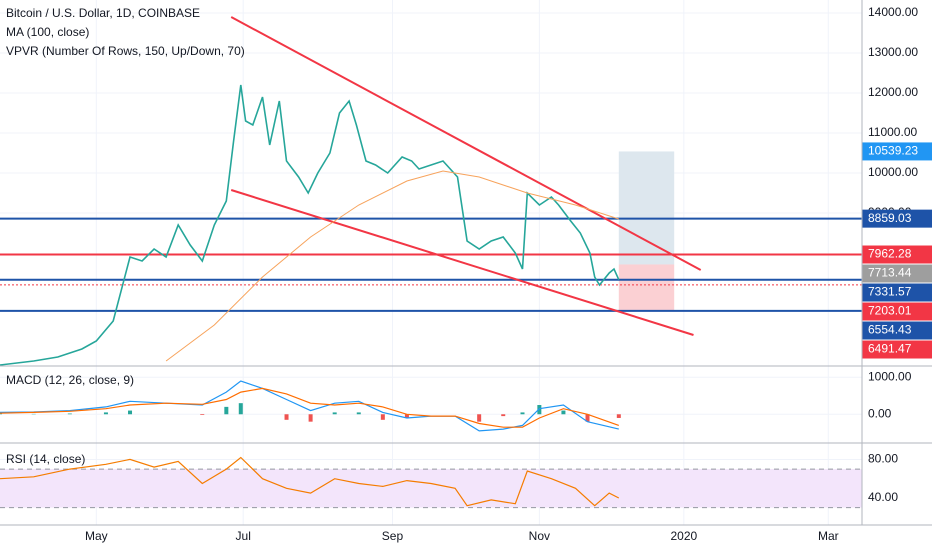  What do you see at coordinates (45, 459) in the screenshot?
I see `rsi-title: RSI (14, close)` at bounding box center [45, 459].